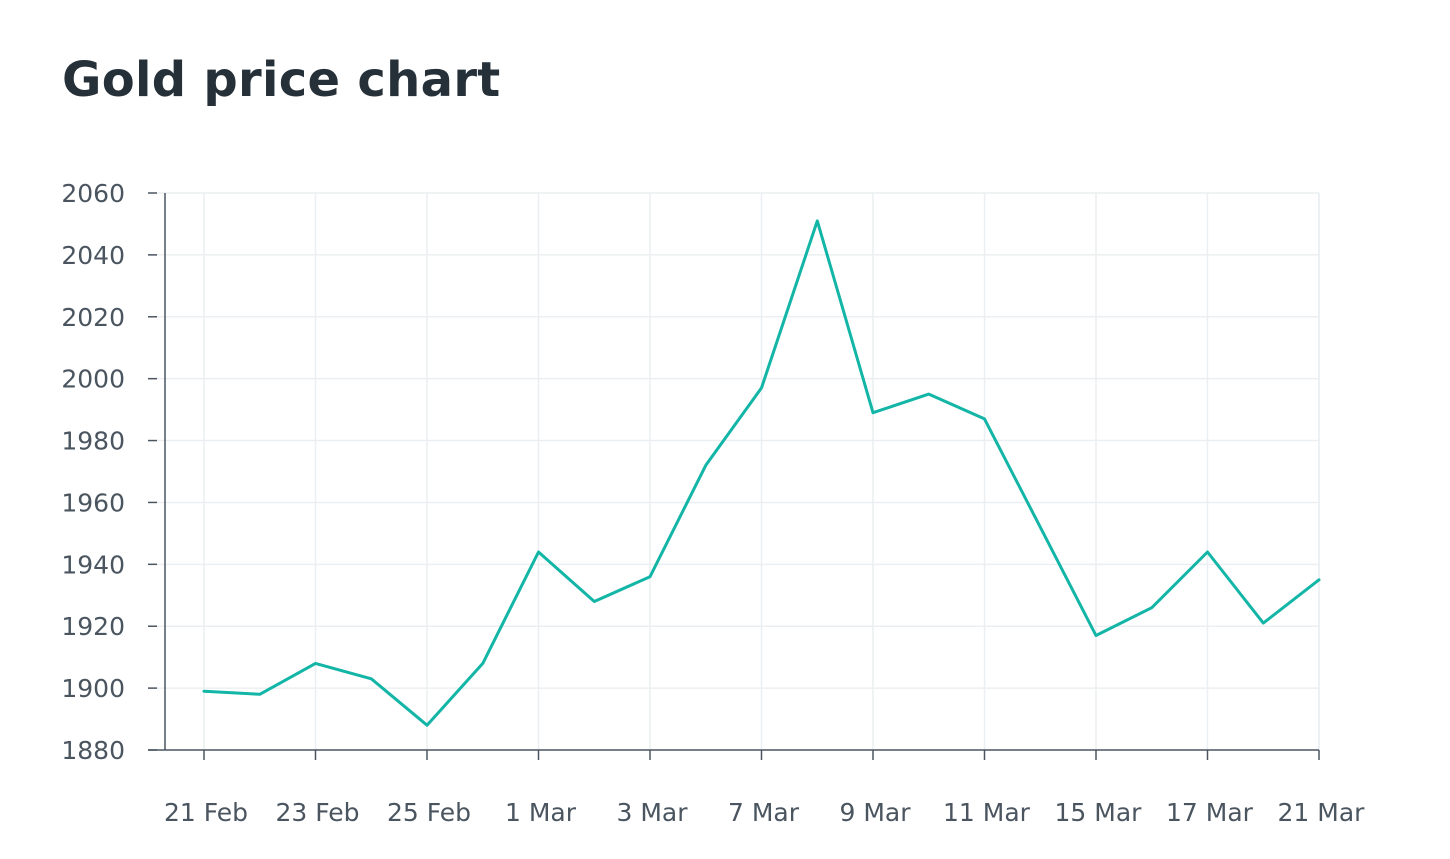 The width and height of the screenshot is (1450, 859). What do you see at coordinates (429, 812) in the screenshot?
I see `x-tick-label: 25 Feb` at bounding box center [429, 812].